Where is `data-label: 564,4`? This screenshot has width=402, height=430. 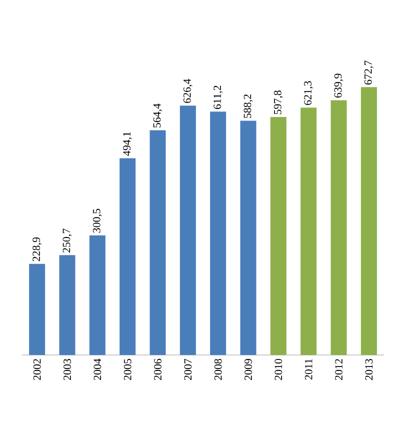
data-label: 564,4 is located at coordinates (157, 116).